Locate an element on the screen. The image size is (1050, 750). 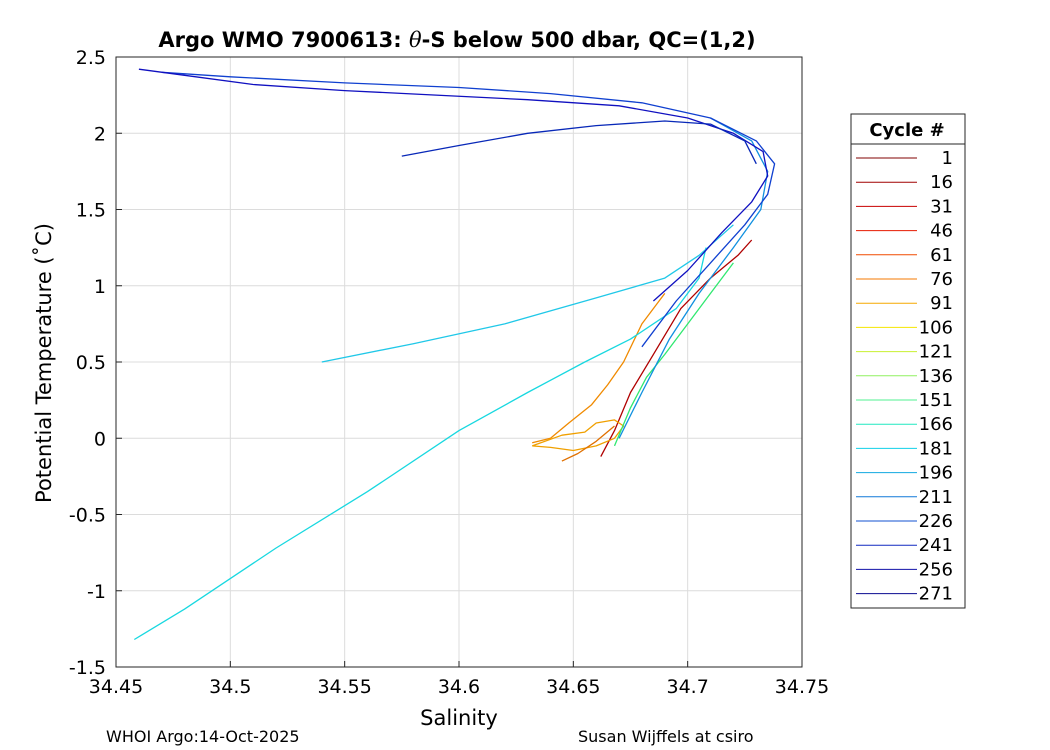
legend-label: 151 is located at coordinates (936, 400).